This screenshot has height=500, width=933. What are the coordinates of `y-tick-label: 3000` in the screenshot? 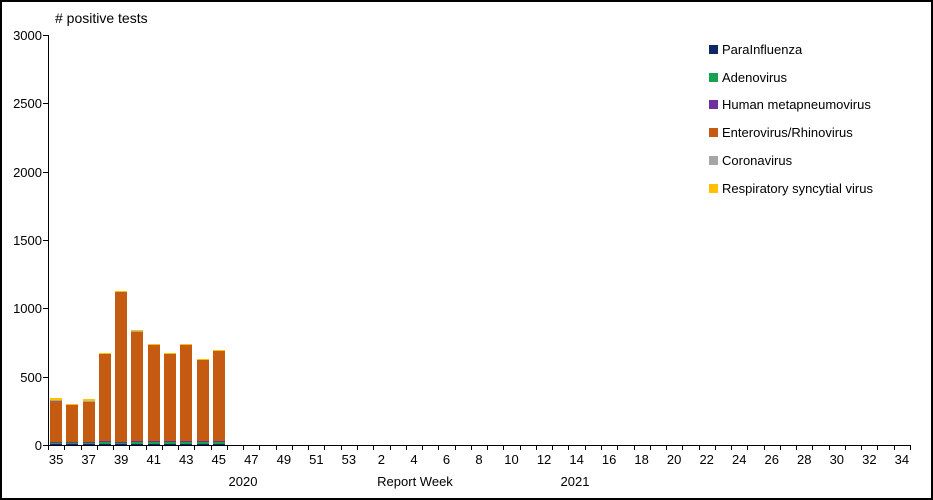 It's located at (27, 35).